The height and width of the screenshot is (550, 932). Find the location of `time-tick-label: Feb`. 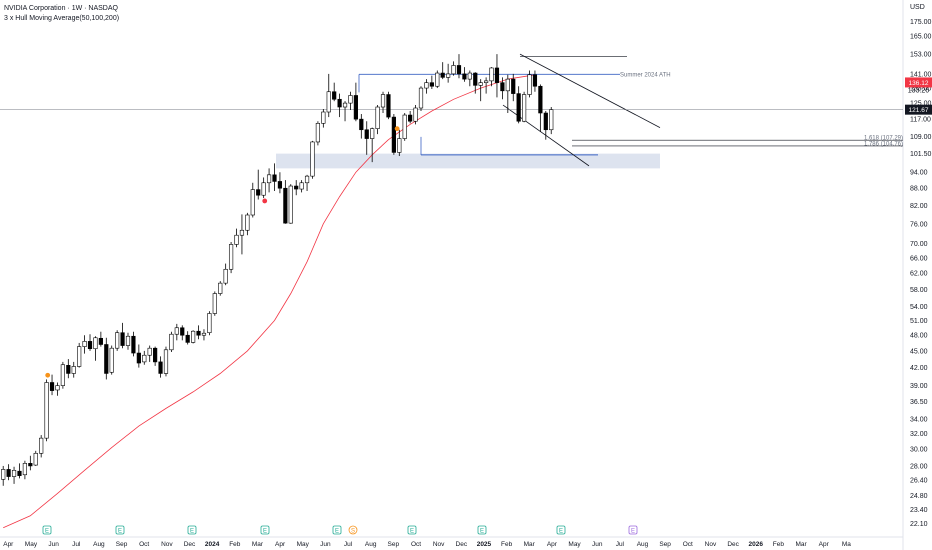

time-tick-label: Feb is located at coordinates (779, 544).